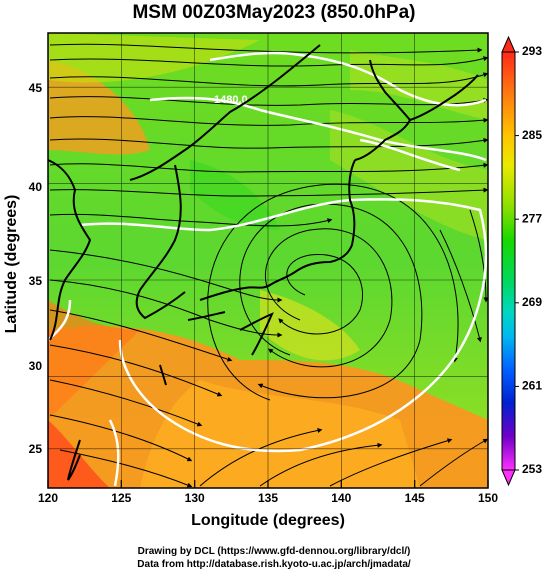 The height and width of the screenshot is (573, 548). What do you see at coordinates (268, 520) in the screenshot?
I see `x-axis-label: Longitude (degrees)` at bounding box center [268, 520].